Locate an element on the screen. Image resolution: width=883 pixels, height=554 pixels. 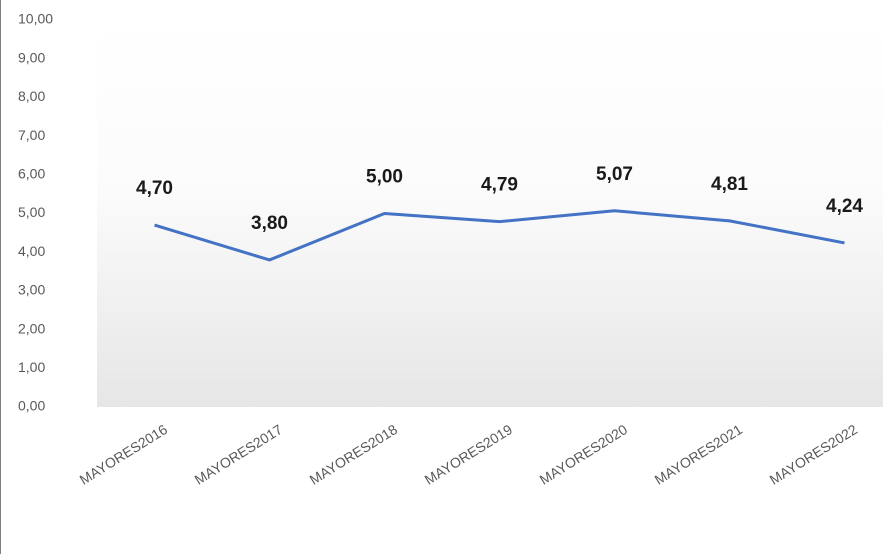
x-tick-label: MAYORES2022 is located at coordinates (814, 454).